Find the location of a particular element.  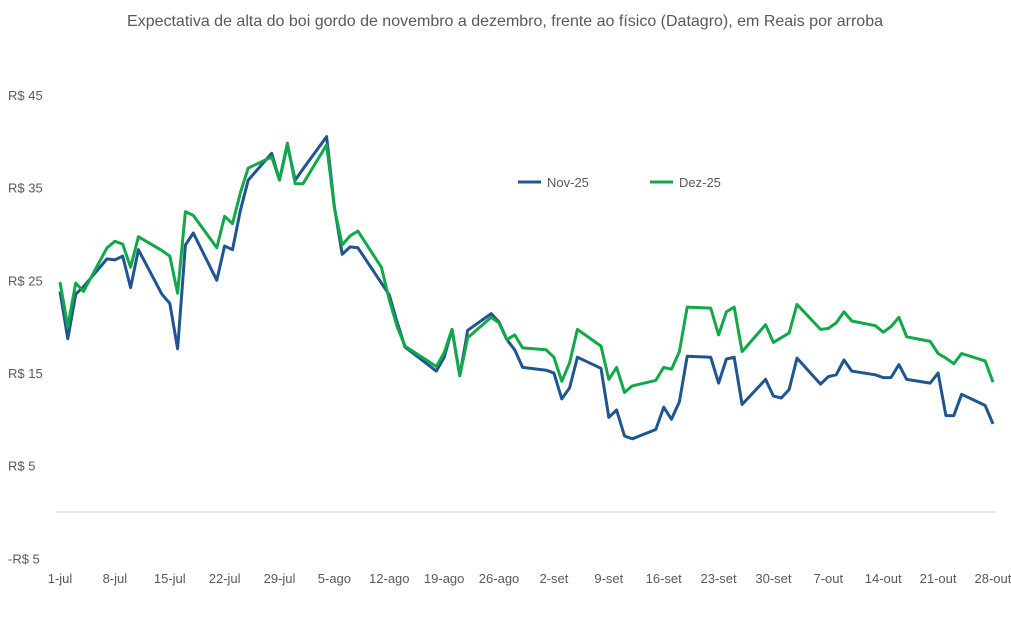

y-tick-label: -R$ 5 is located at coordinates (24, 558).